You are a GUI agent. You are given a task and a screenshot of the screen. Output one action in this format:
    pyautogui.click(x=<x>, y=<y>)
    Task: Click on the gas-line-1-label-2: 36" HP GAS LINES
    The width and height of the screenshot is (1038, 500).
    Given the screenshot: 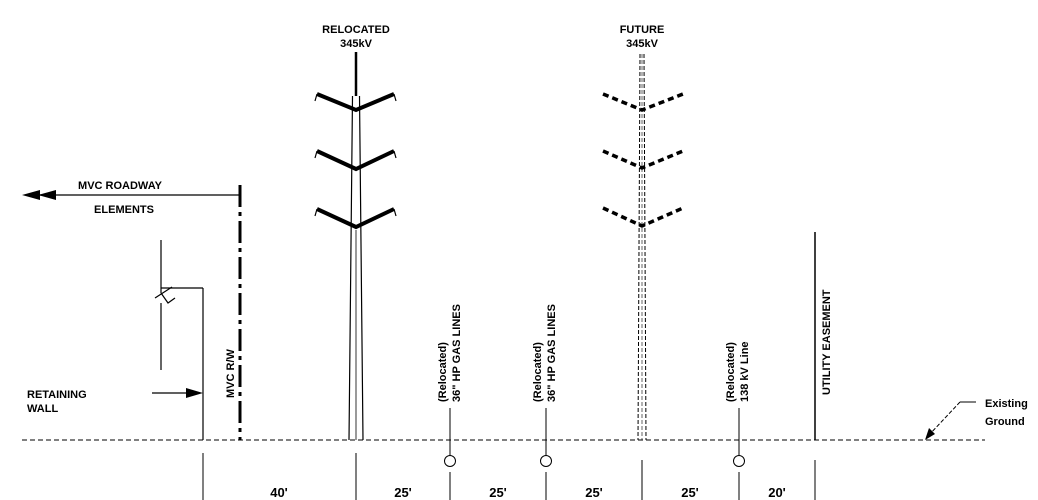 What is the action you would take?
    pyautogui.click(x=457, y=353)
    